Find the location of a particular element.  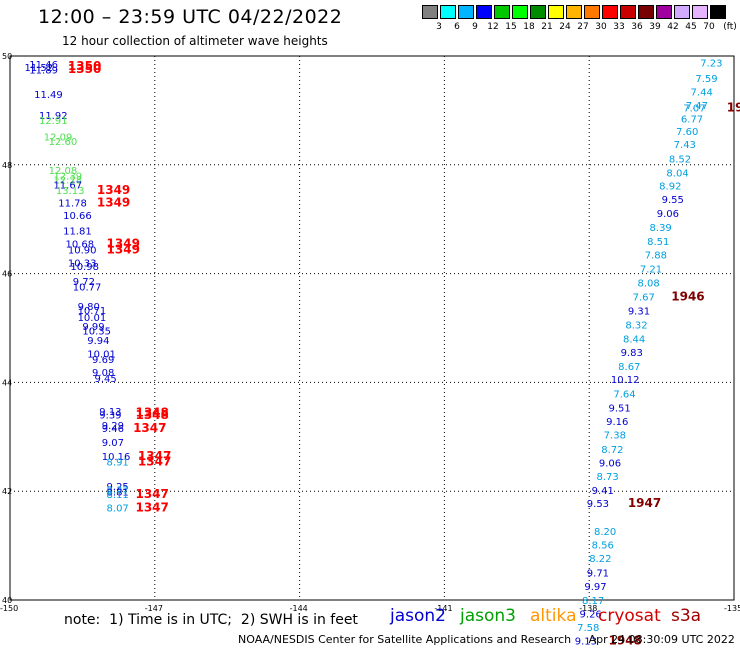

lon-tick-label: -147 is located at coordinates (154, 608).